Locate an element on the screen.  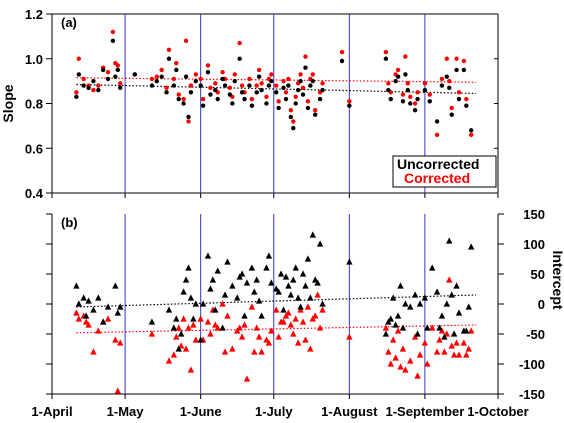
y-tick-label: -50 is located at coordinates (535, 334).